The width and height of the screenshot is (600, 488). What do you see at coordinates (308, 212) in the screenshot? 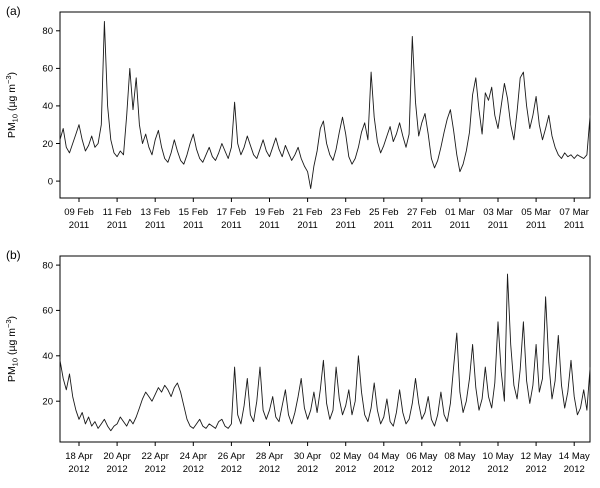
I see `x-tick-label-date: 21 Feb` at bounding box center [308, 212].